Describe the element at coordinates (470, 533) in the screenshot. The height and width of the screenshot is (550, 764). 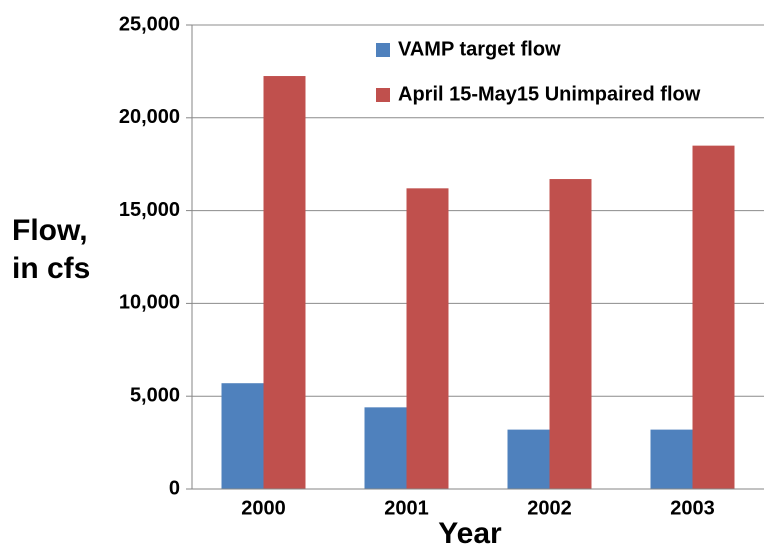
I see `x-axis-label: Year` at that location.